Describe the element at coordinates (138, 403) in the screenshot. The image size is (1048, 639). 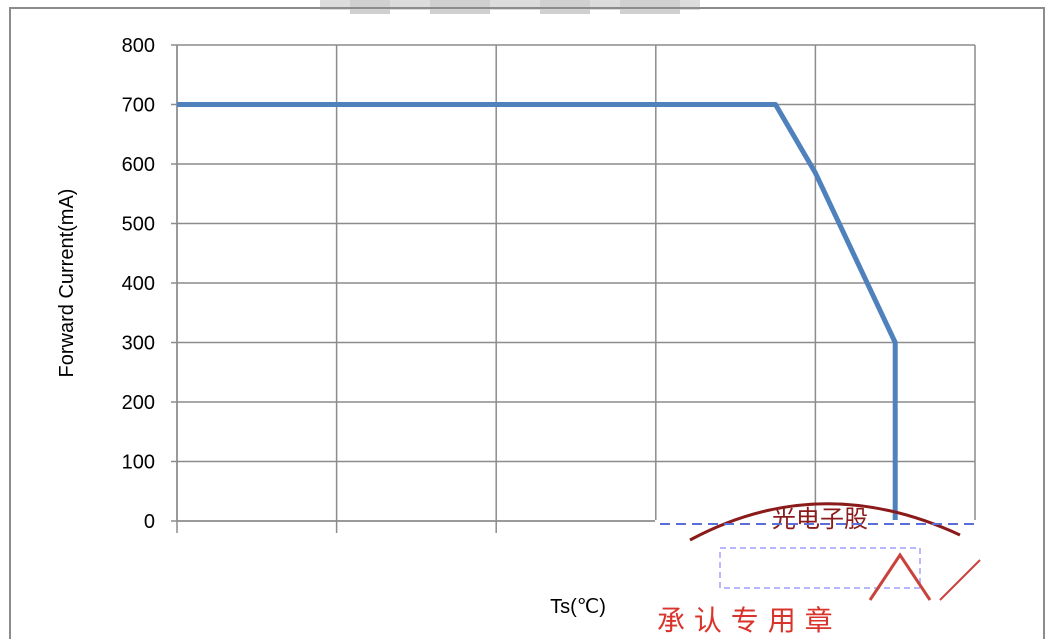
I see `y-tick-label: 200` at that location.